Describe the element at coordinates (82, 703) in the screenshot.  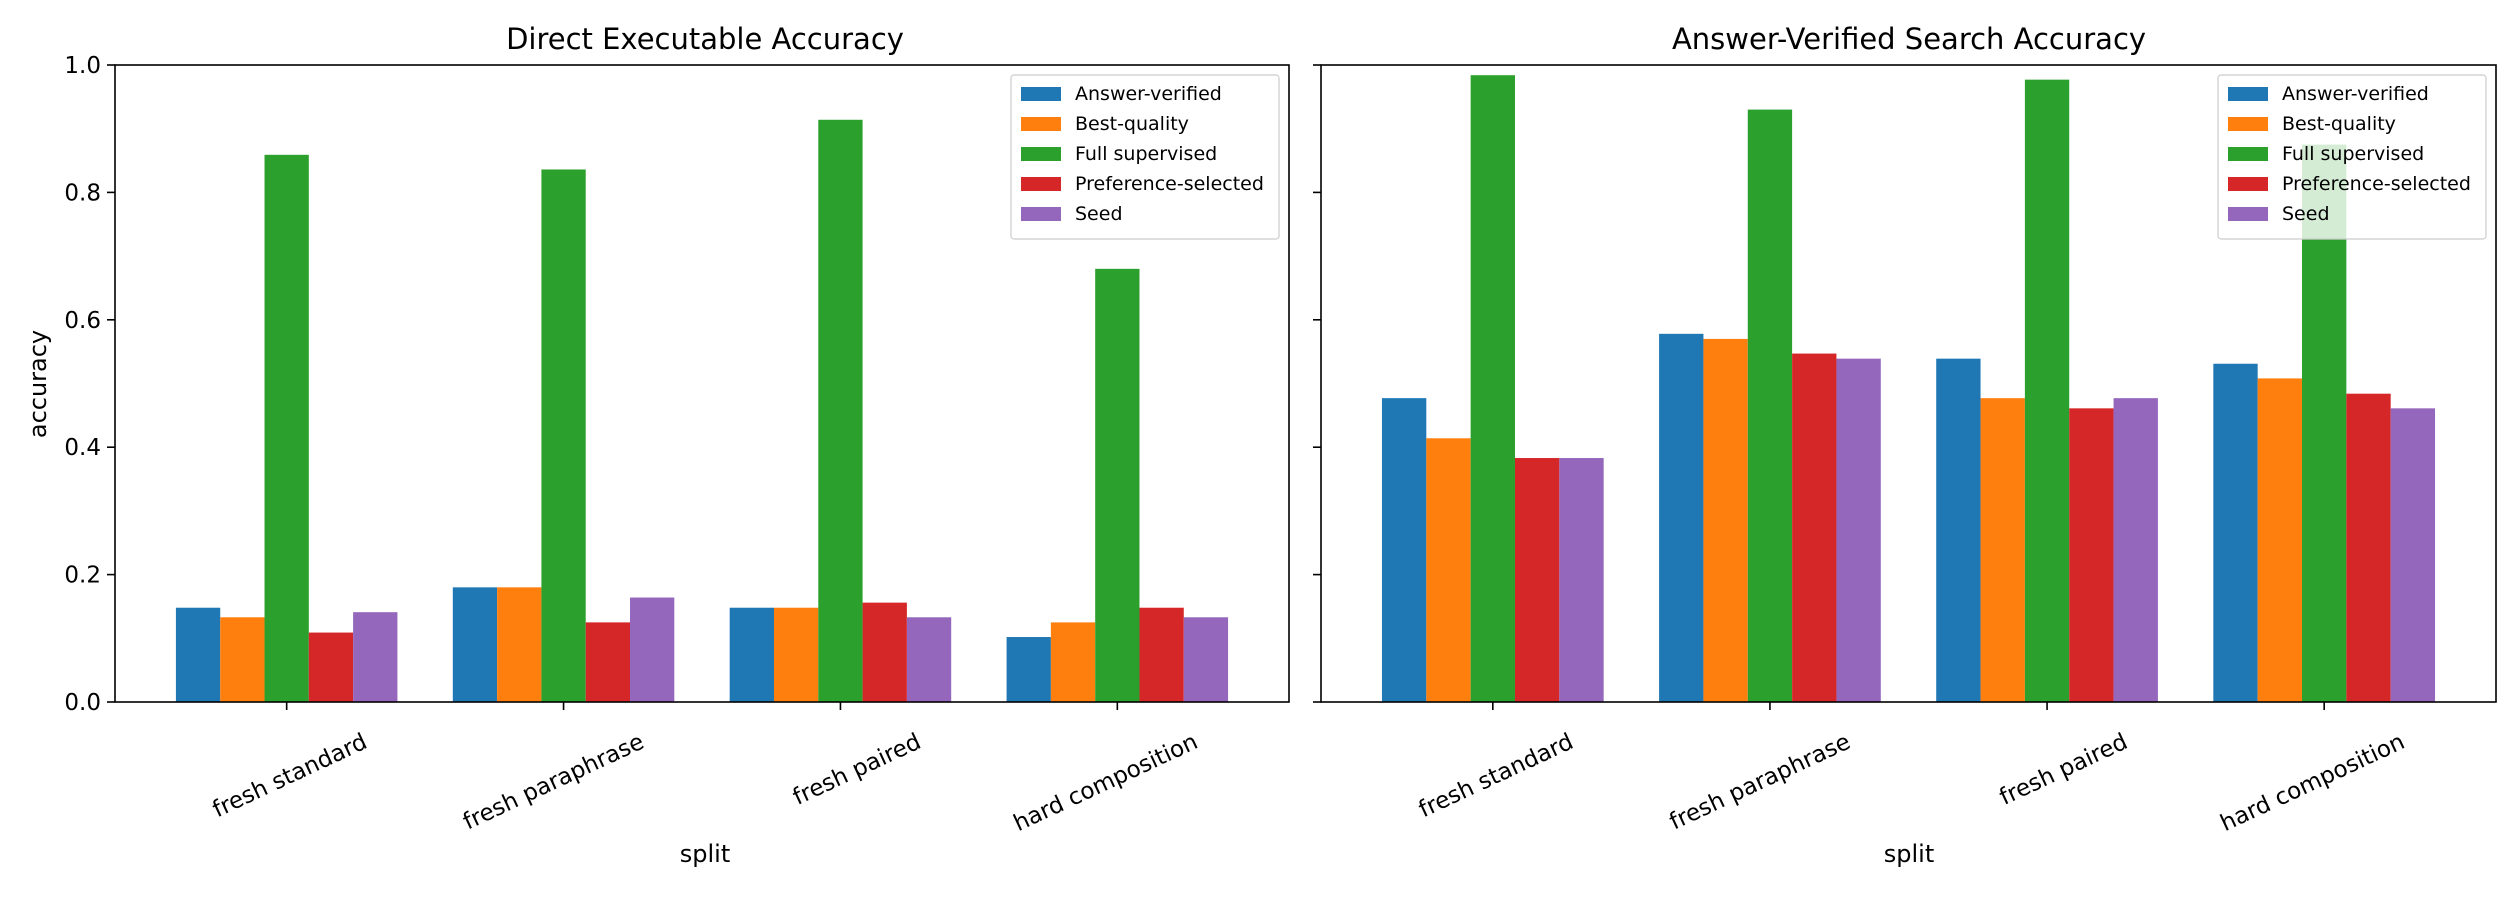
I see `y-tick-label: 0.0` at that location.